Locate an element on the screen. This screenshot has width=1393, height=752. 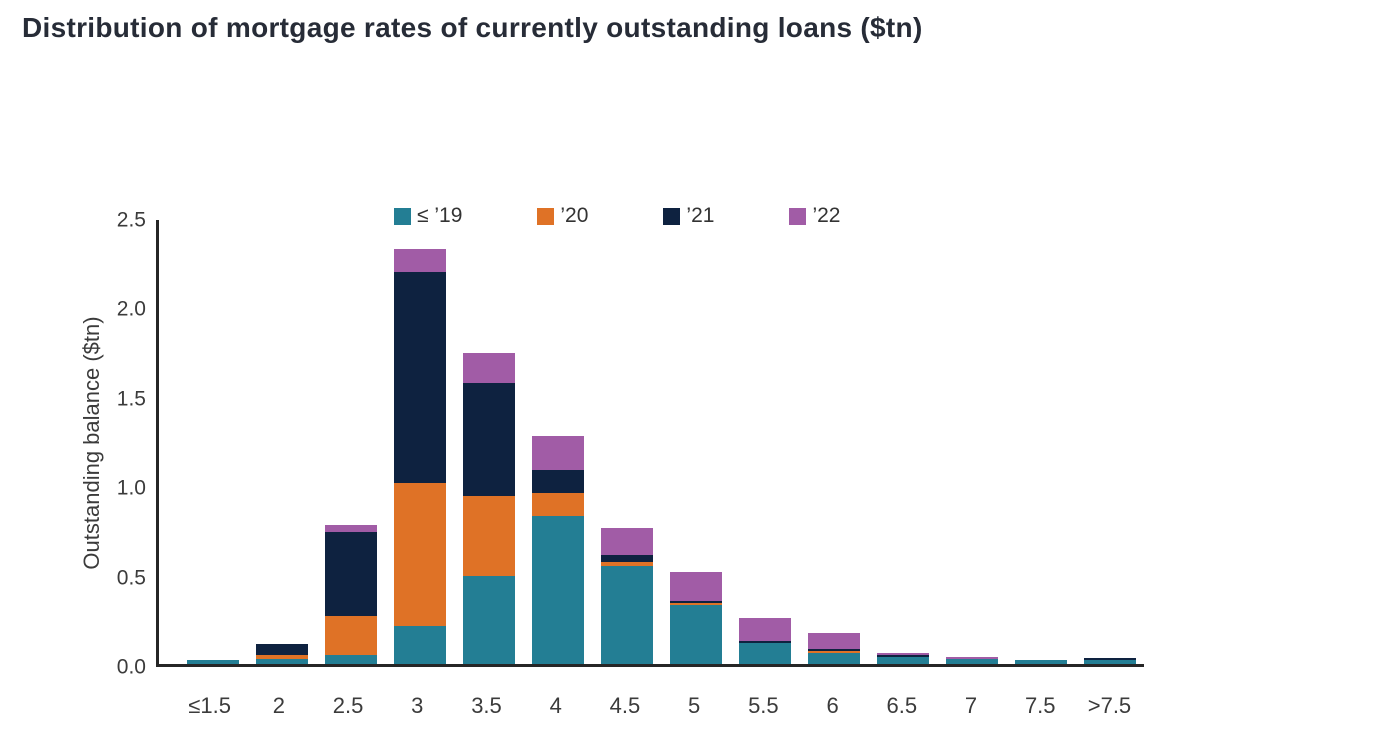
legend-item: ’20 is located at coordinates (562, 216).